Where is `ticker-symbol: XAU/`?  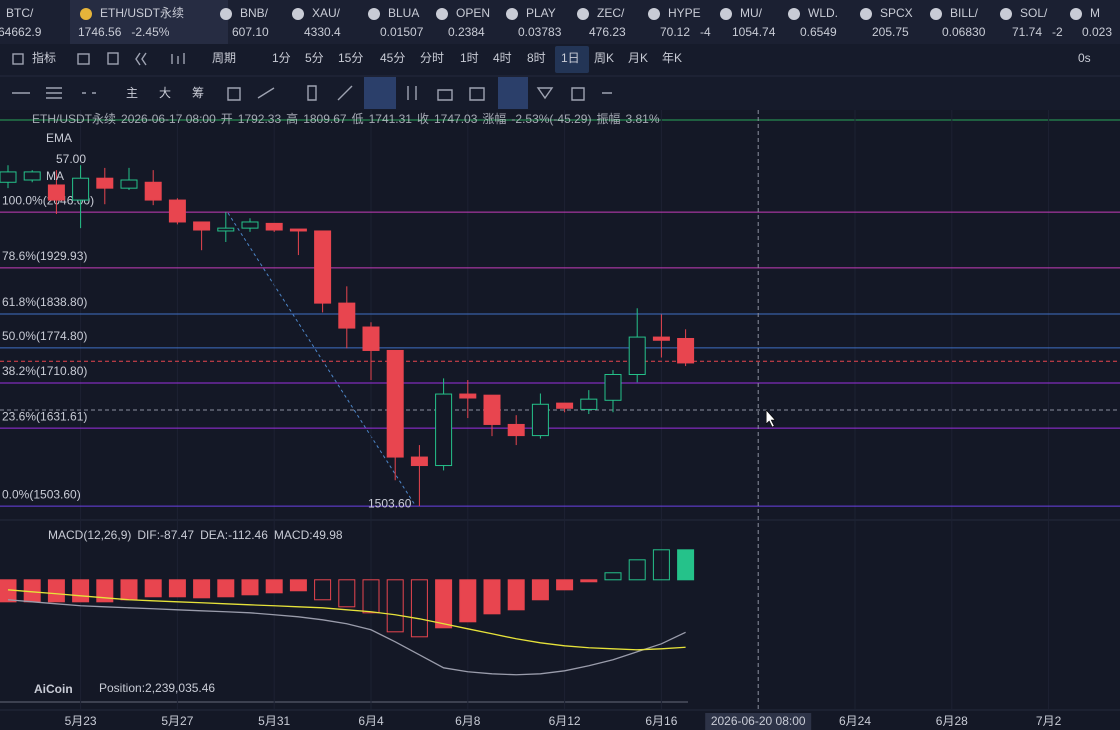
ticker-symbol: XAU/ is located at coordinates (326, 13).